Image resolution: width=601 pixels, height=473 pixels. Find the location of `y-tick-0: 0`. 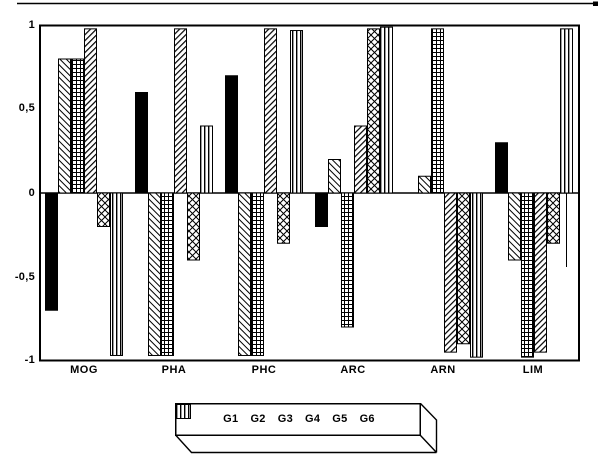

y-tick-0: 0 is located at coordinates (31, 193).